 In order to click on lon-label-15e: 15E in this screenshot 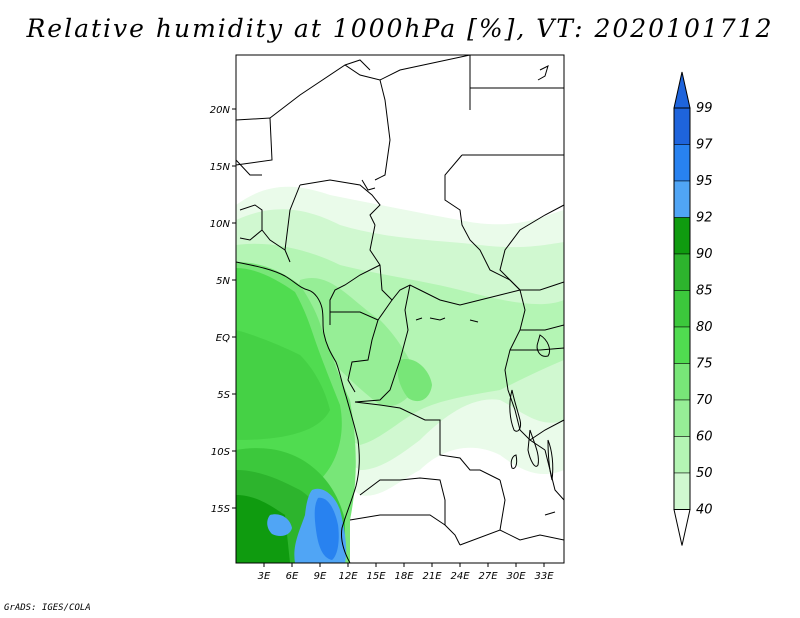, I will do `click(376, 576)`.